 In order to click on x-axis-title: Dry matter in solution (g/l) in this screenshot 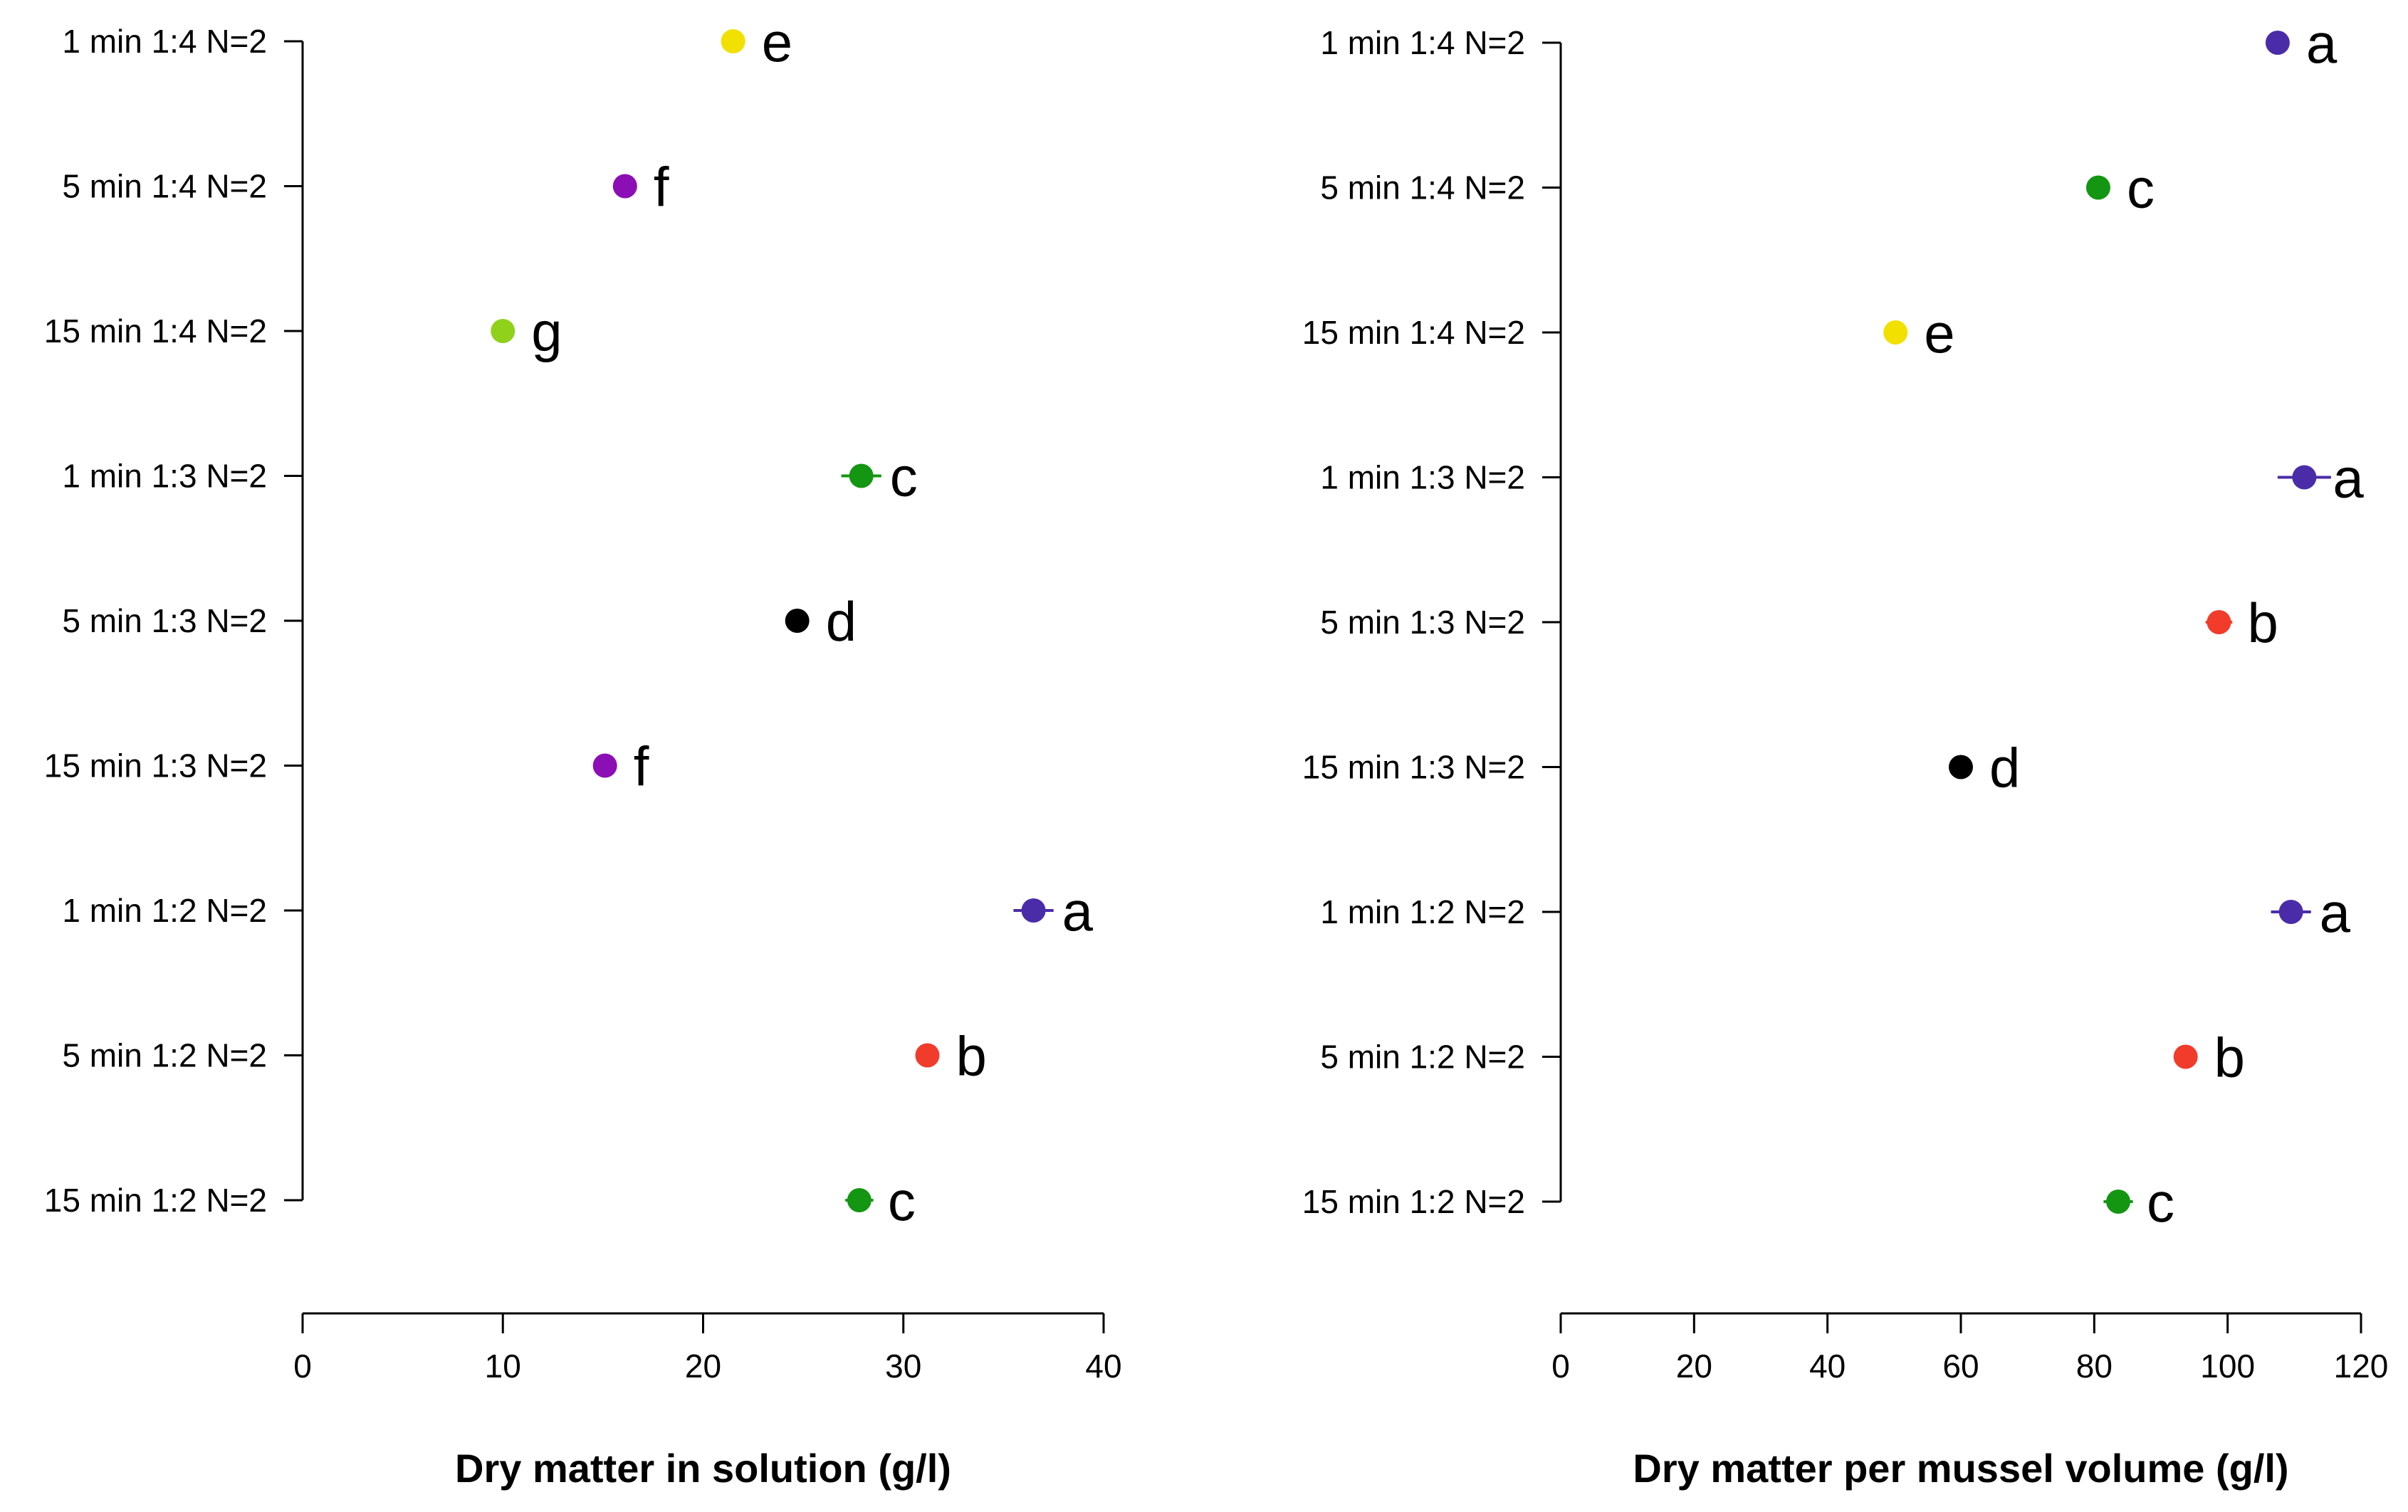, I will do `click(703, 1468)`.